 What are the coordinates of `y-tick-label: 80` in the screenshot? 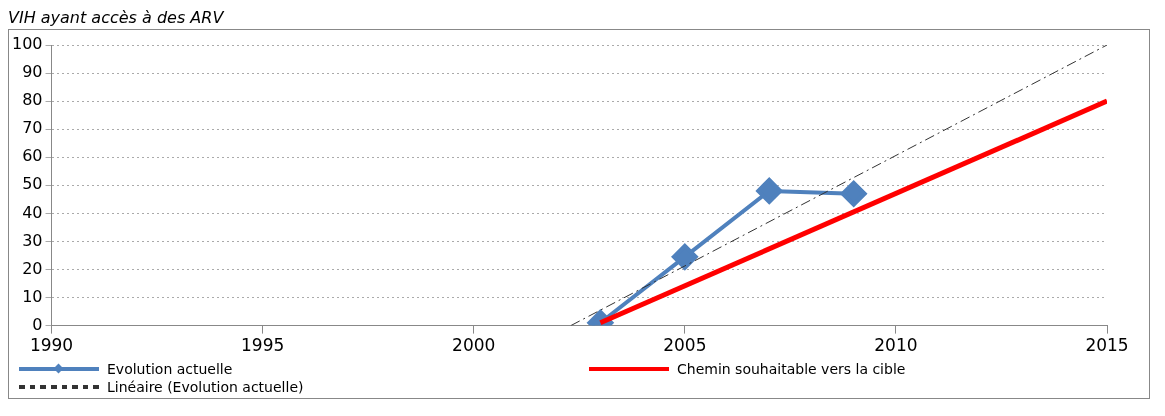 It's located at (32, 100).